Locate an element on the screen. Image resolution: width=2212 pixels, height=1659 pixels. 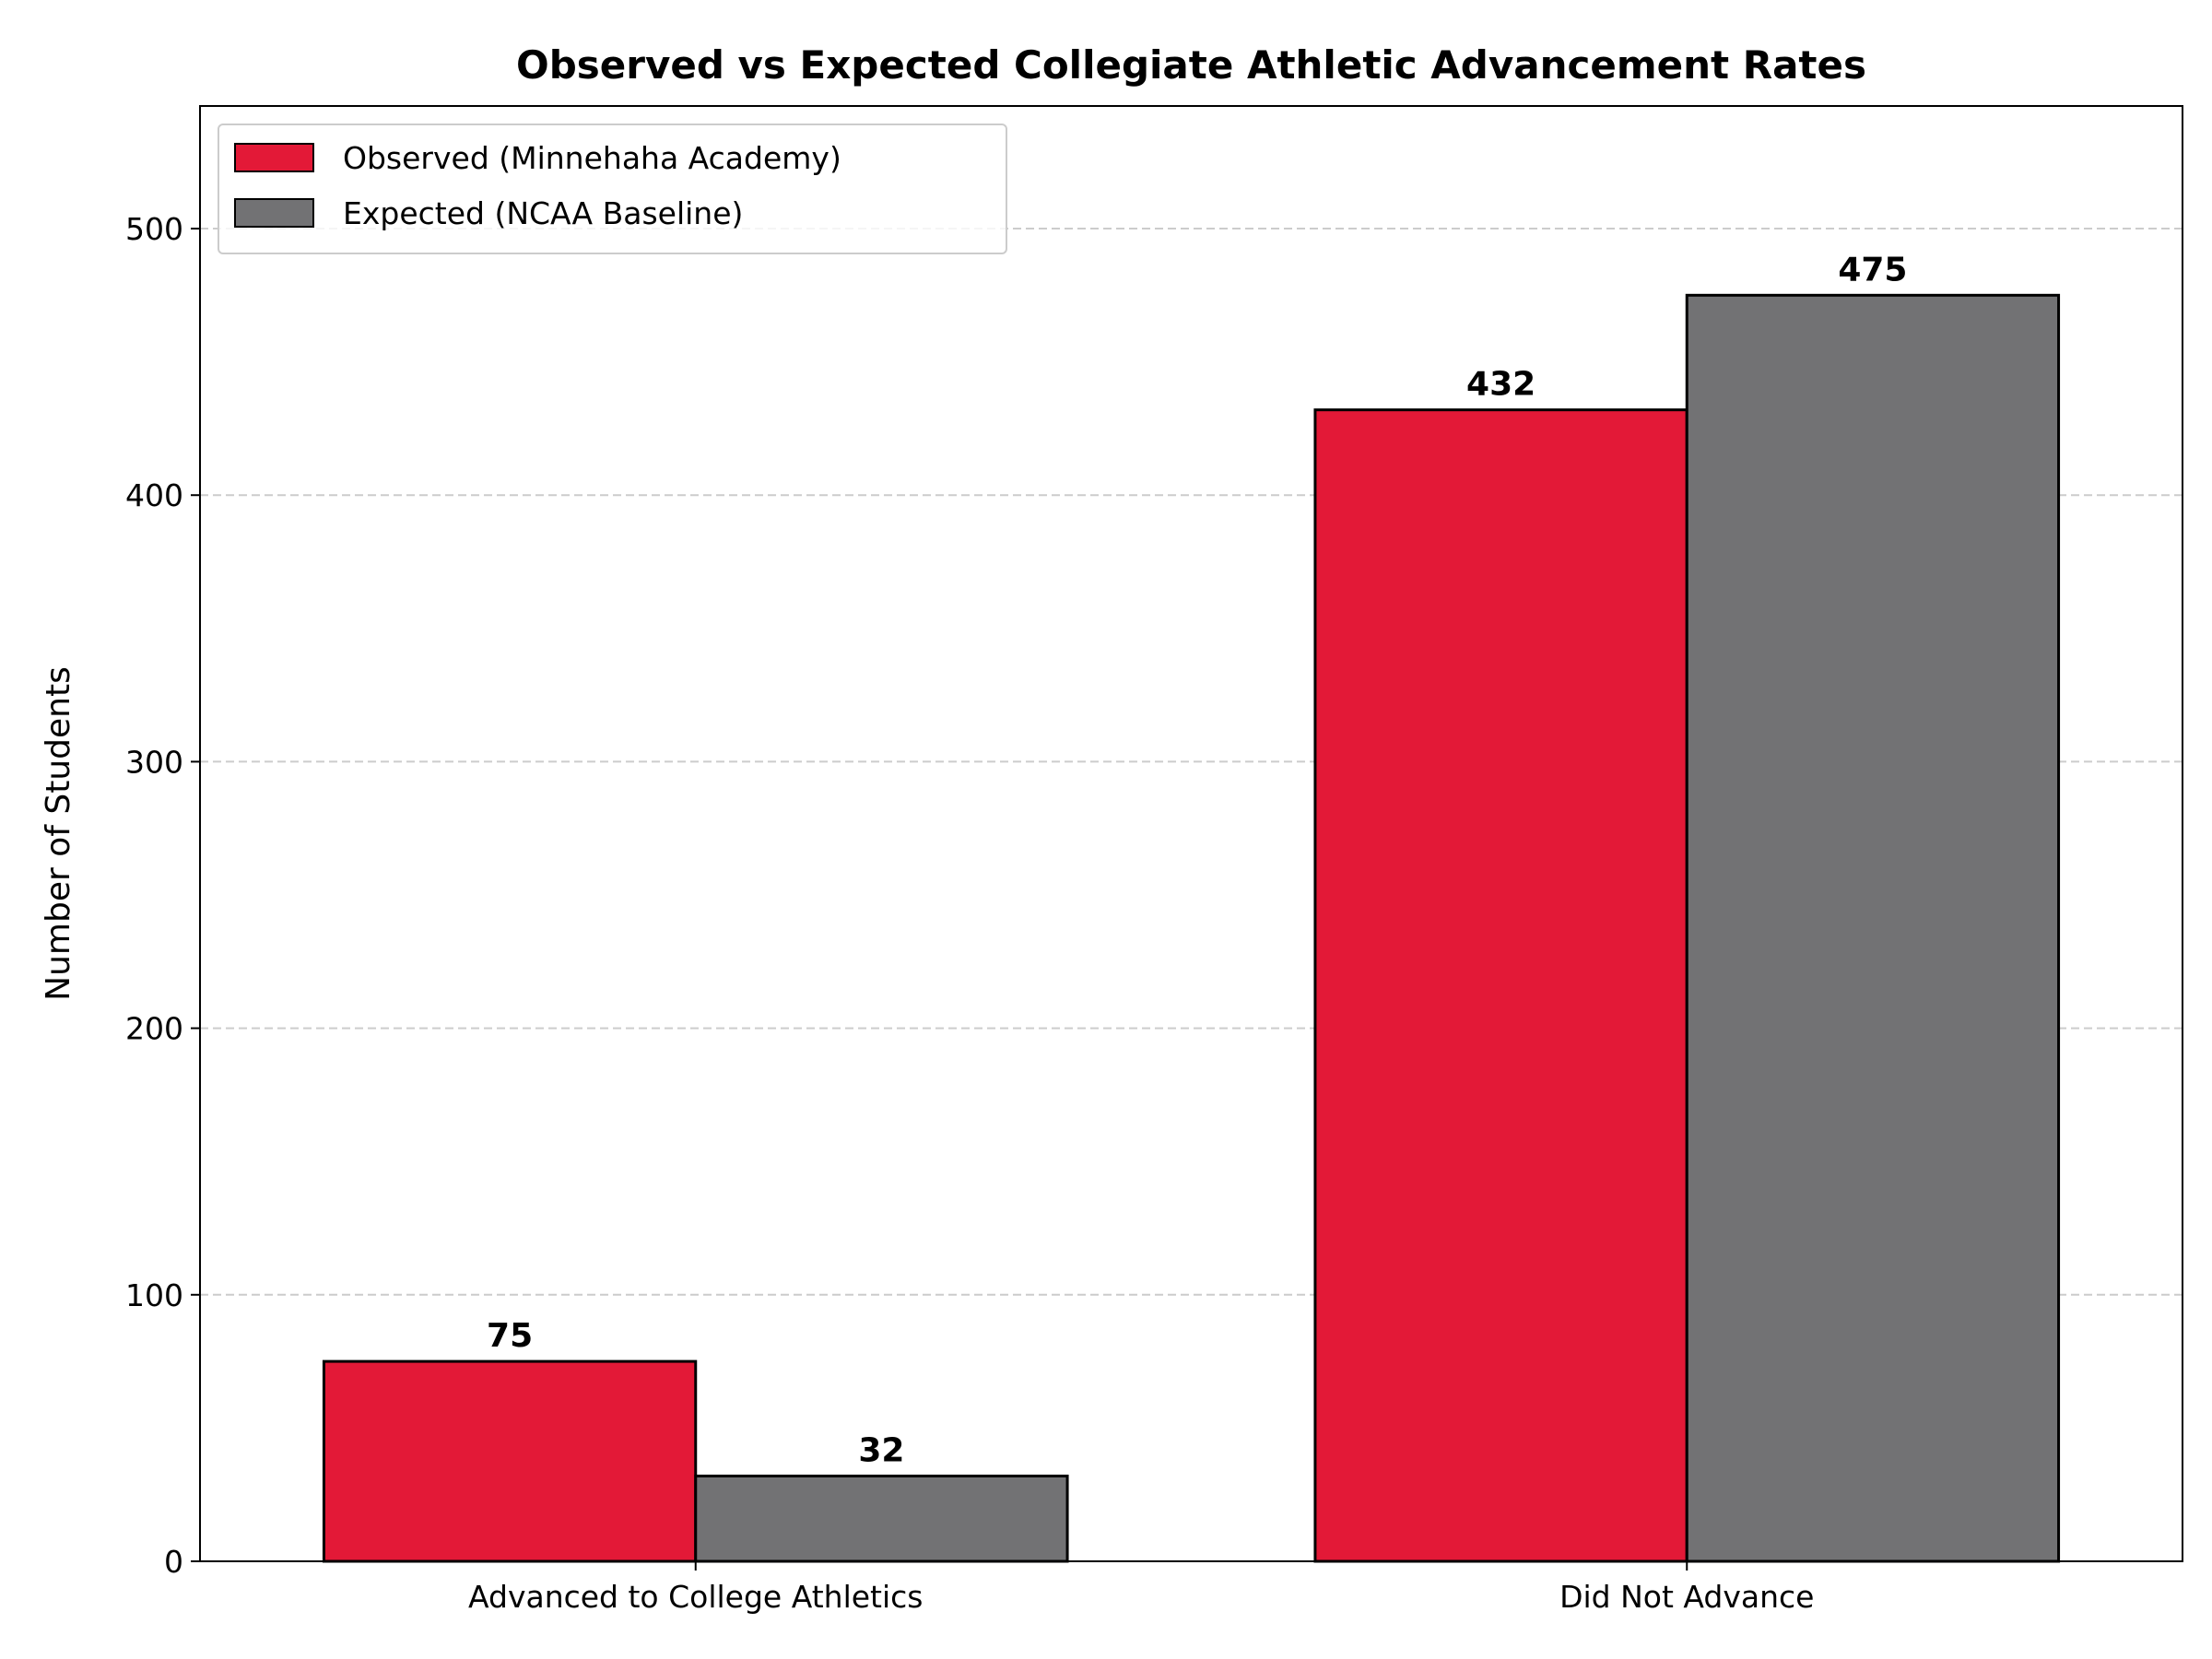
legend-label: Expected (NCAA Baseline) is located at coordinates (543, 213).